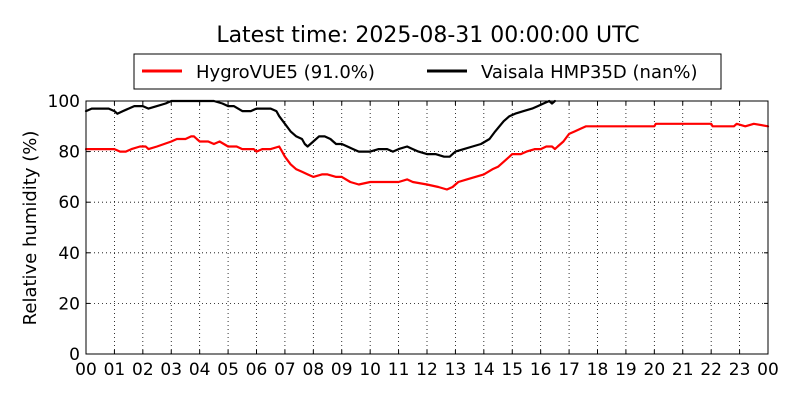  What do you see at coordinates (589, 72) in the screenshot?
I see `legend-label-vaisala: Vaisala HMP35D (nan%)` at bounding box center [589, 72].